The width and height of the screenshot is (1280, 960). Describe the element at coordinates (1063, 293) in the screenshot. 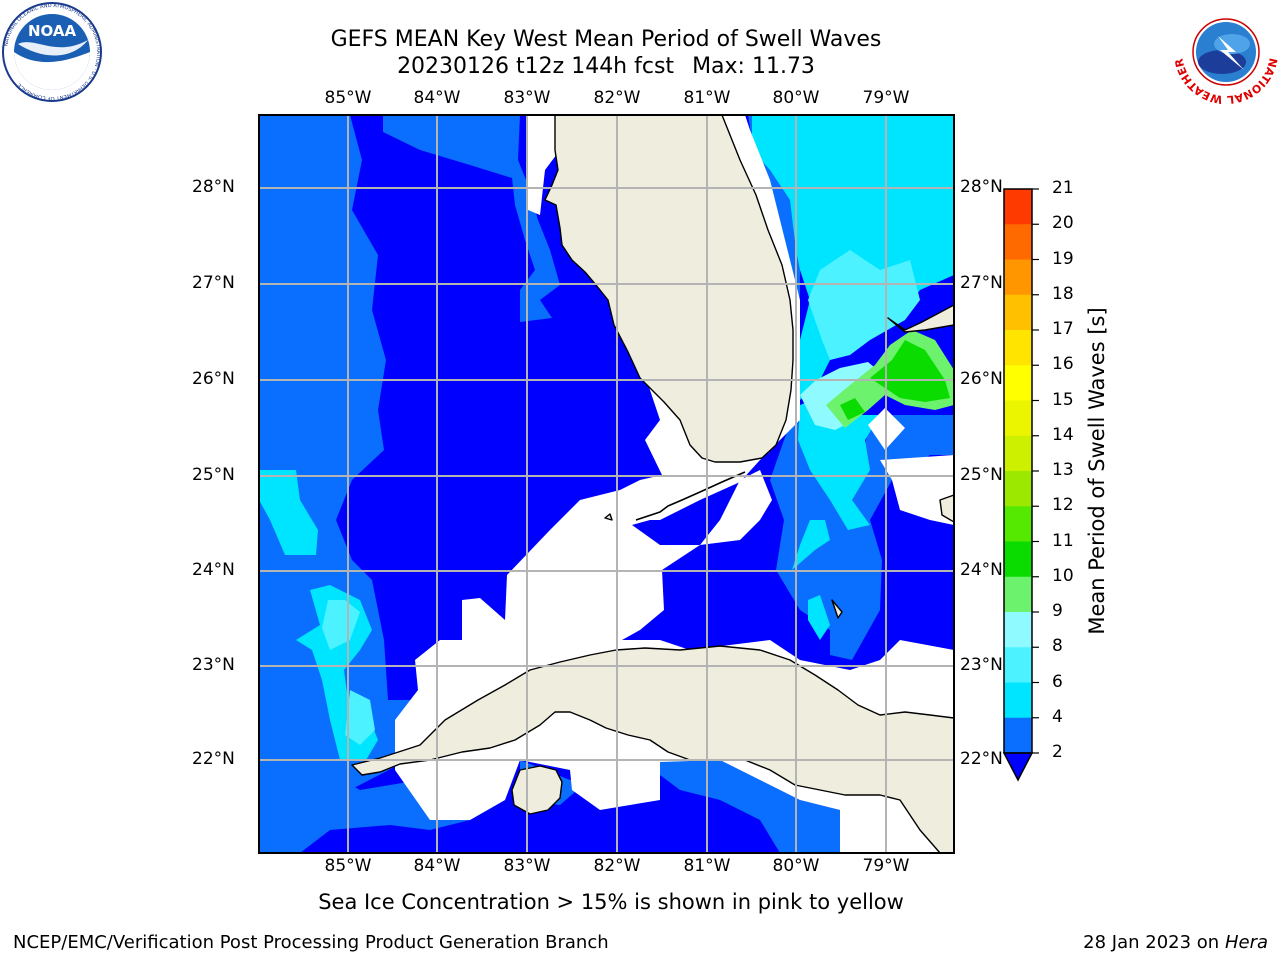

I see `colorbar-level-label: 18` at that location.